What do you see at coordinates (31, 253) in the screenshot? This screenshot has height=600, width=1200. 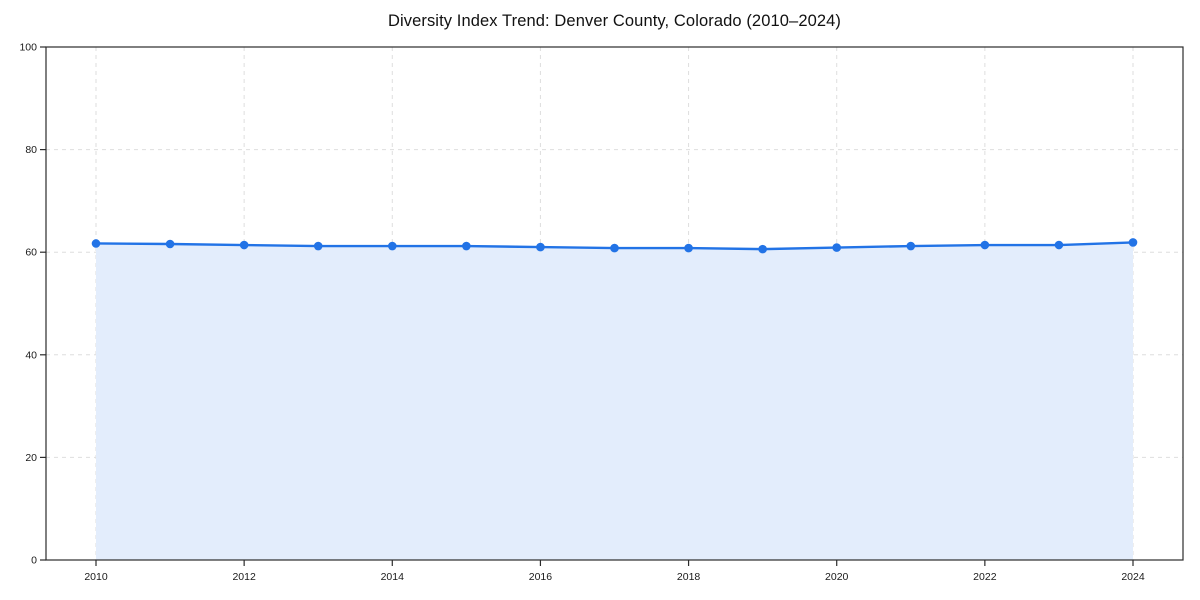 I see `y-tick-label: 60` at bounding box center [31, 253].